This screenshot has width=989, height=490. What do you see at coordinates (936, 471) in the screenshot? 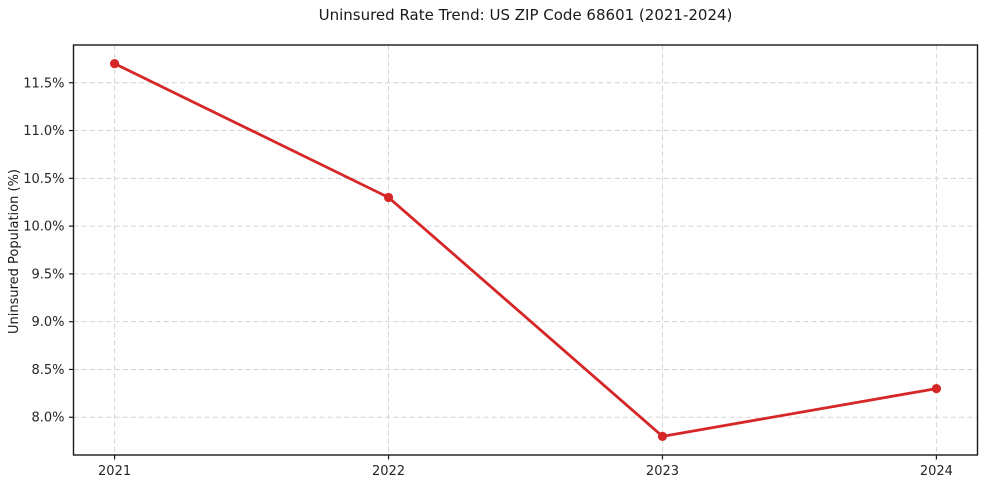
I see `x-tick-label: 2024` at bounding box center [936, 471].